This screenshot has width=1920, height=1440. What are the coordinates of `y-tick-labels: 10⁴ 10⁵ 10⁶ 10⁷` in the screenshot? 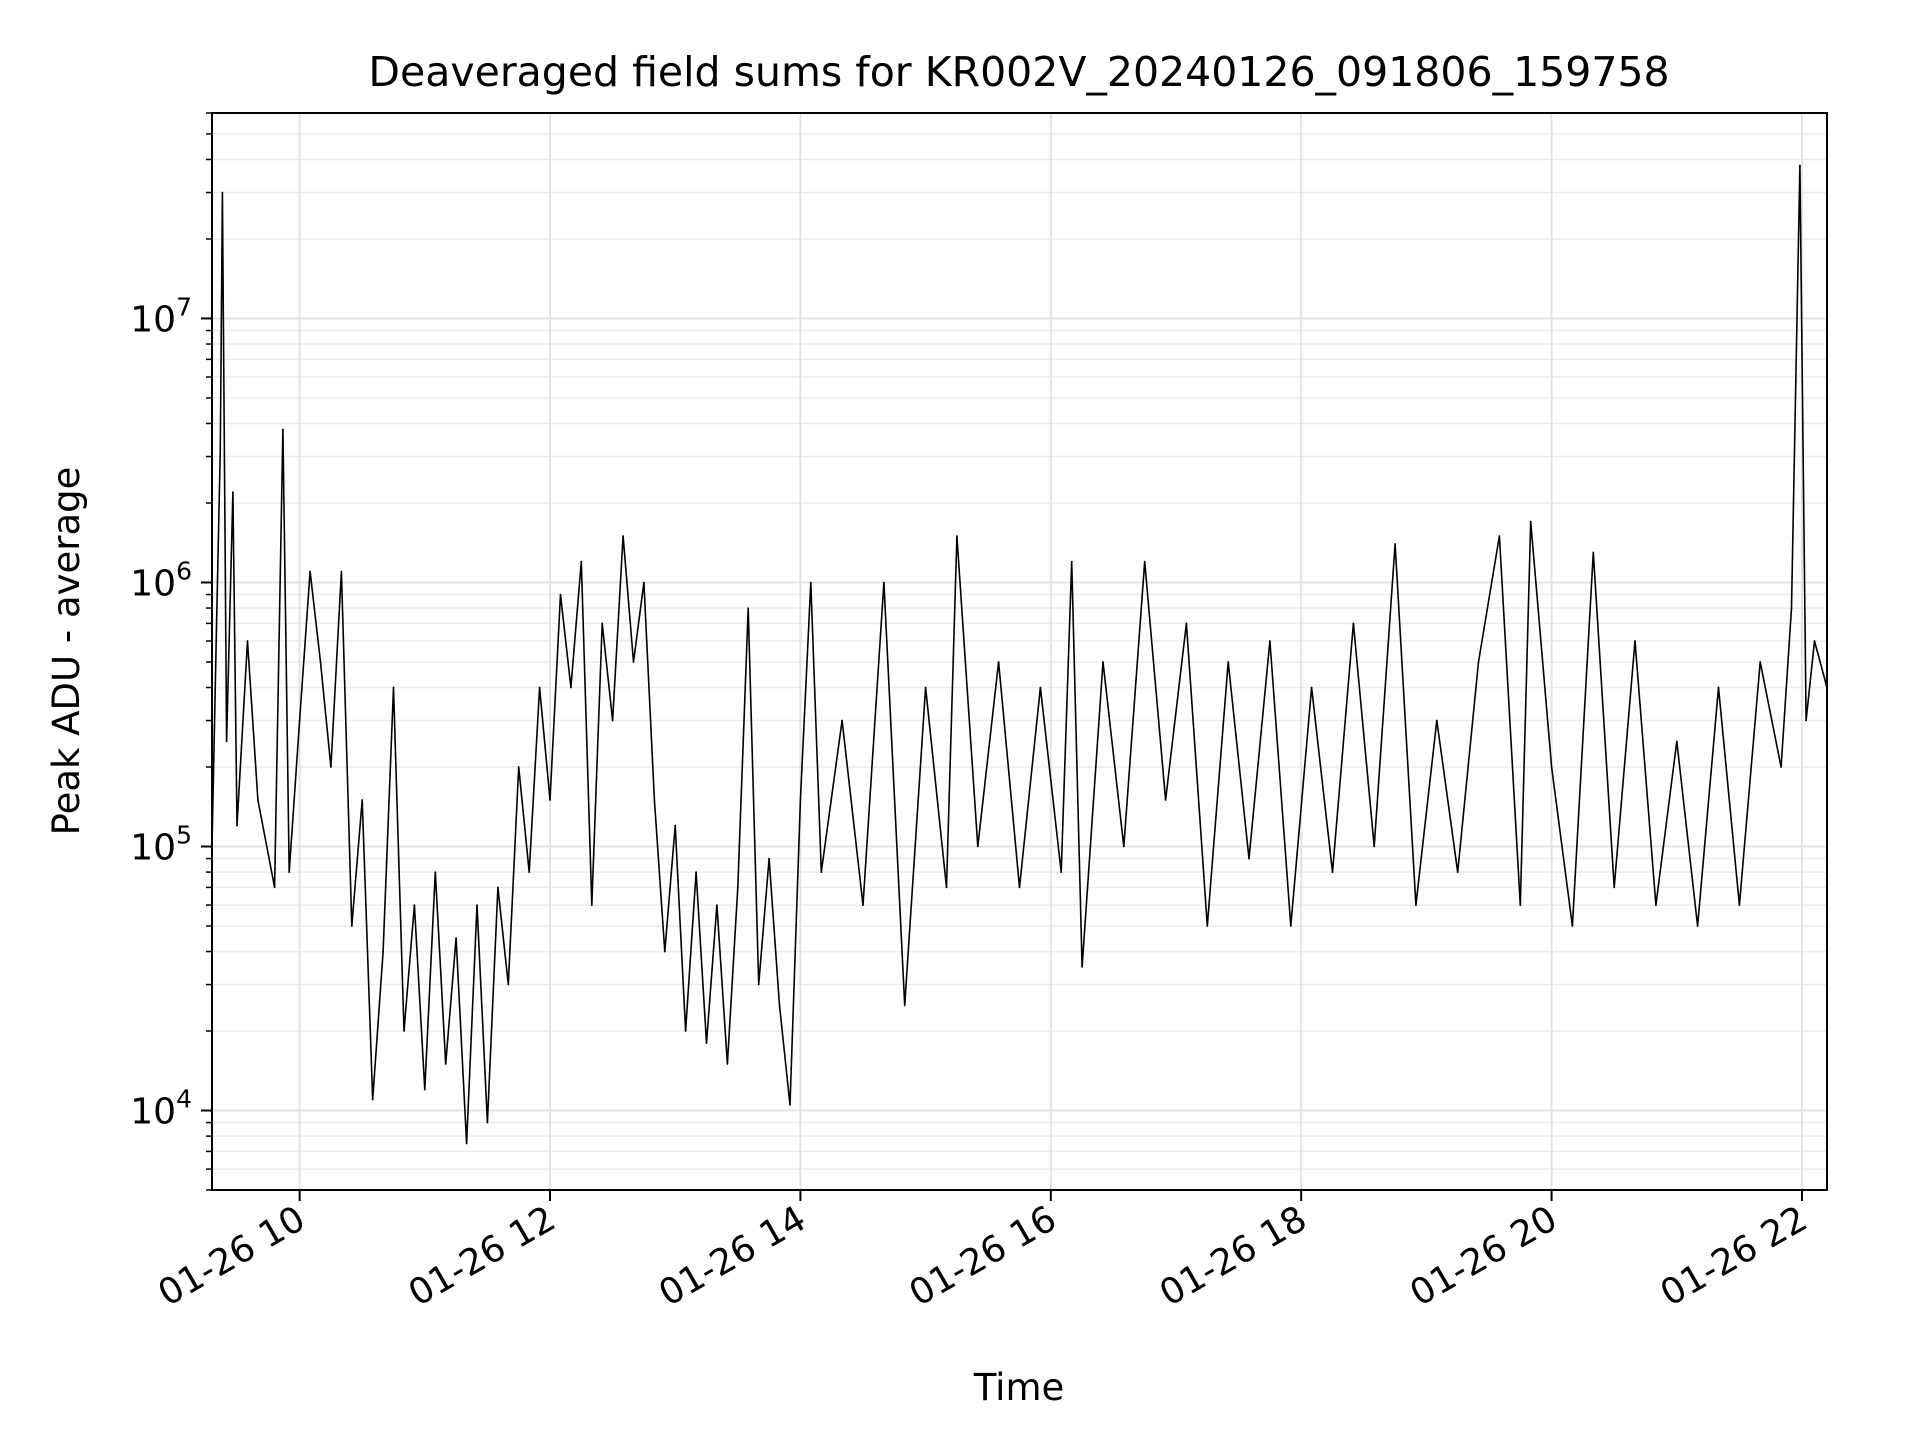 It's located at (161, 712).